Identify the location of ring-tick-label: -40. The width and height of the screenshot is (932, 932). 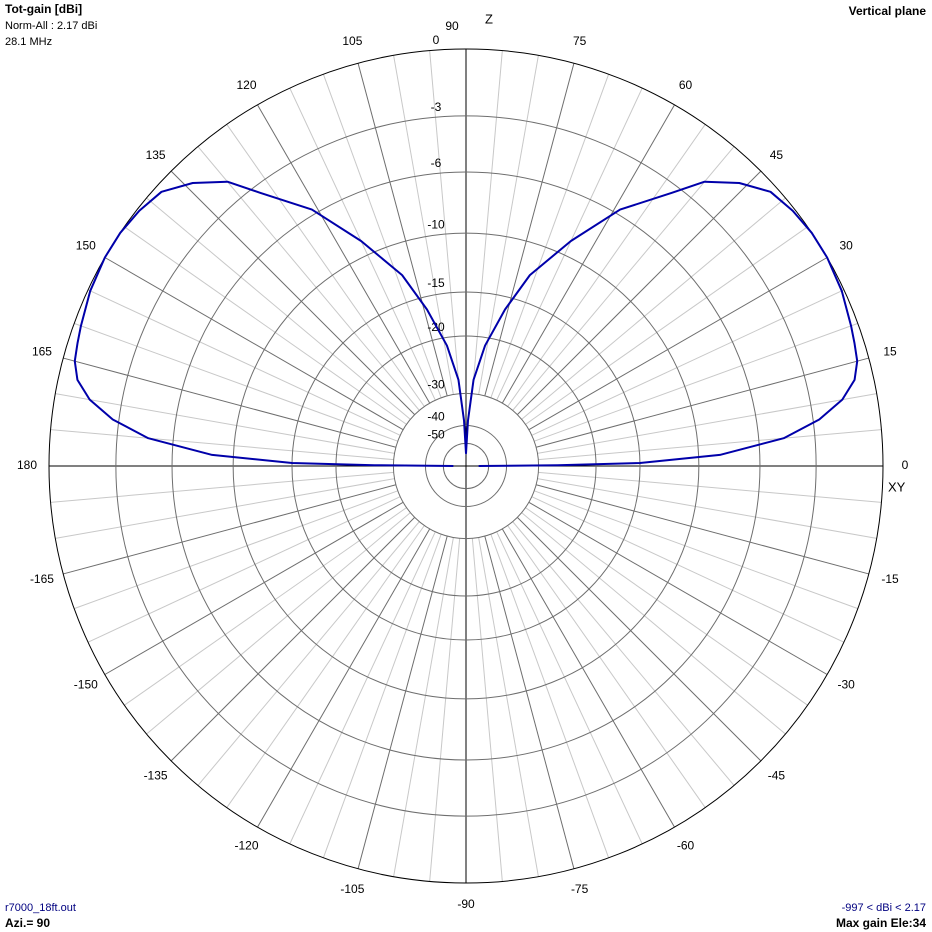
(436, 417).